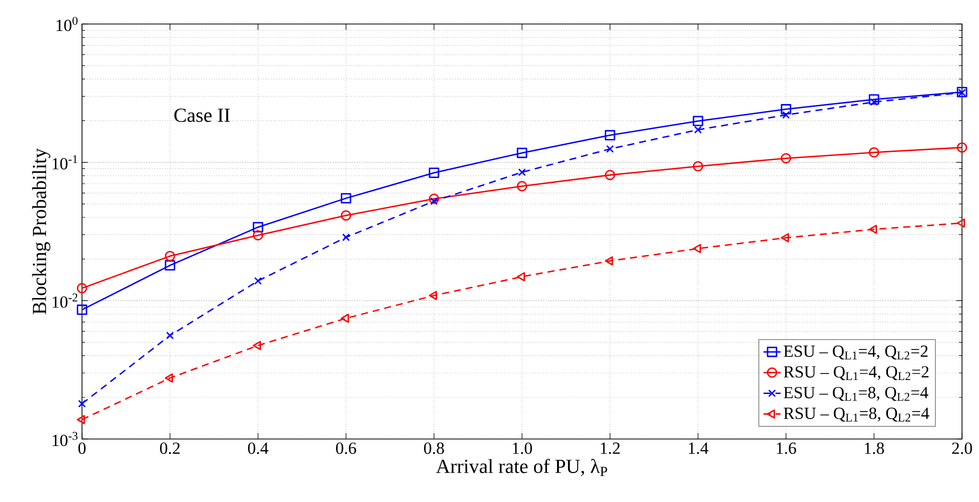 Image resolution: width=979 pixels, height=502 pixels. Describe the element at coordinates (67, 24) in the screenshot. I see `y-tick-label: 10$^{0}$` at that location.